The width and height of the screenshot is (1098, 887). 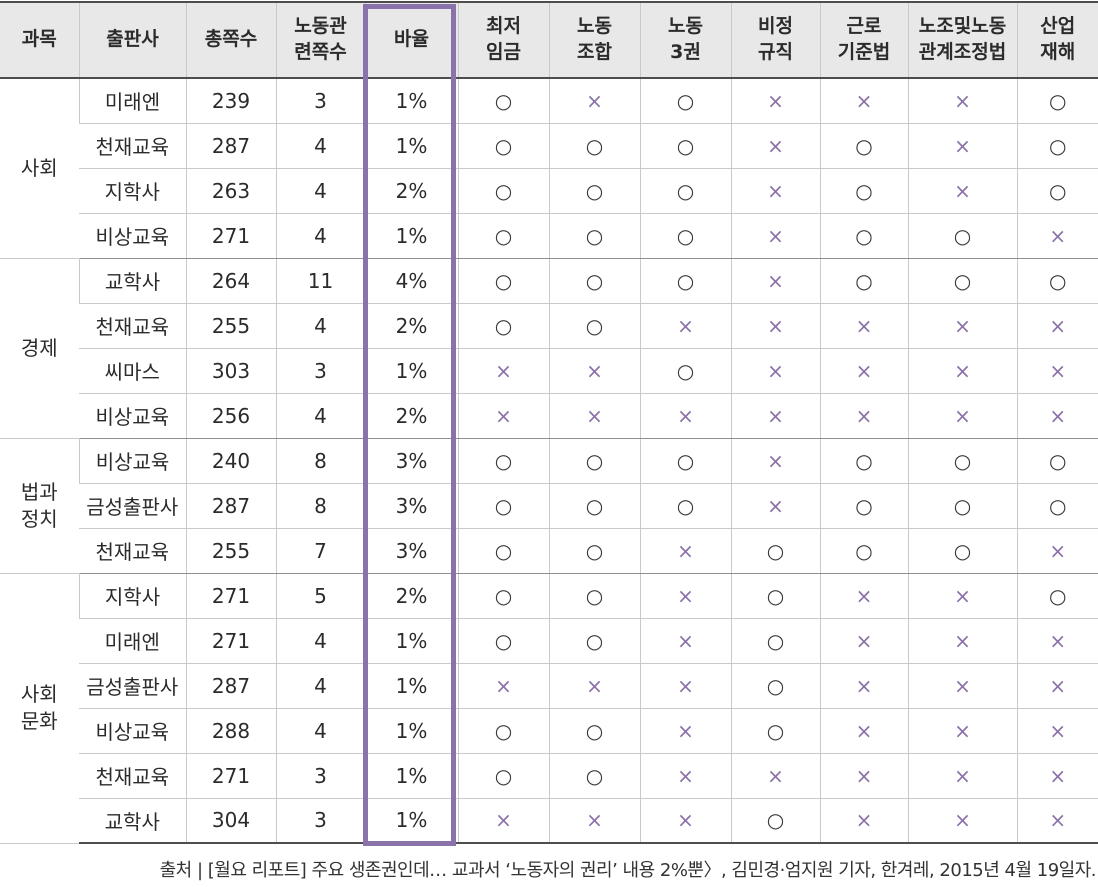 I want to click on header-label: 바율, so click(x=411, y=39).